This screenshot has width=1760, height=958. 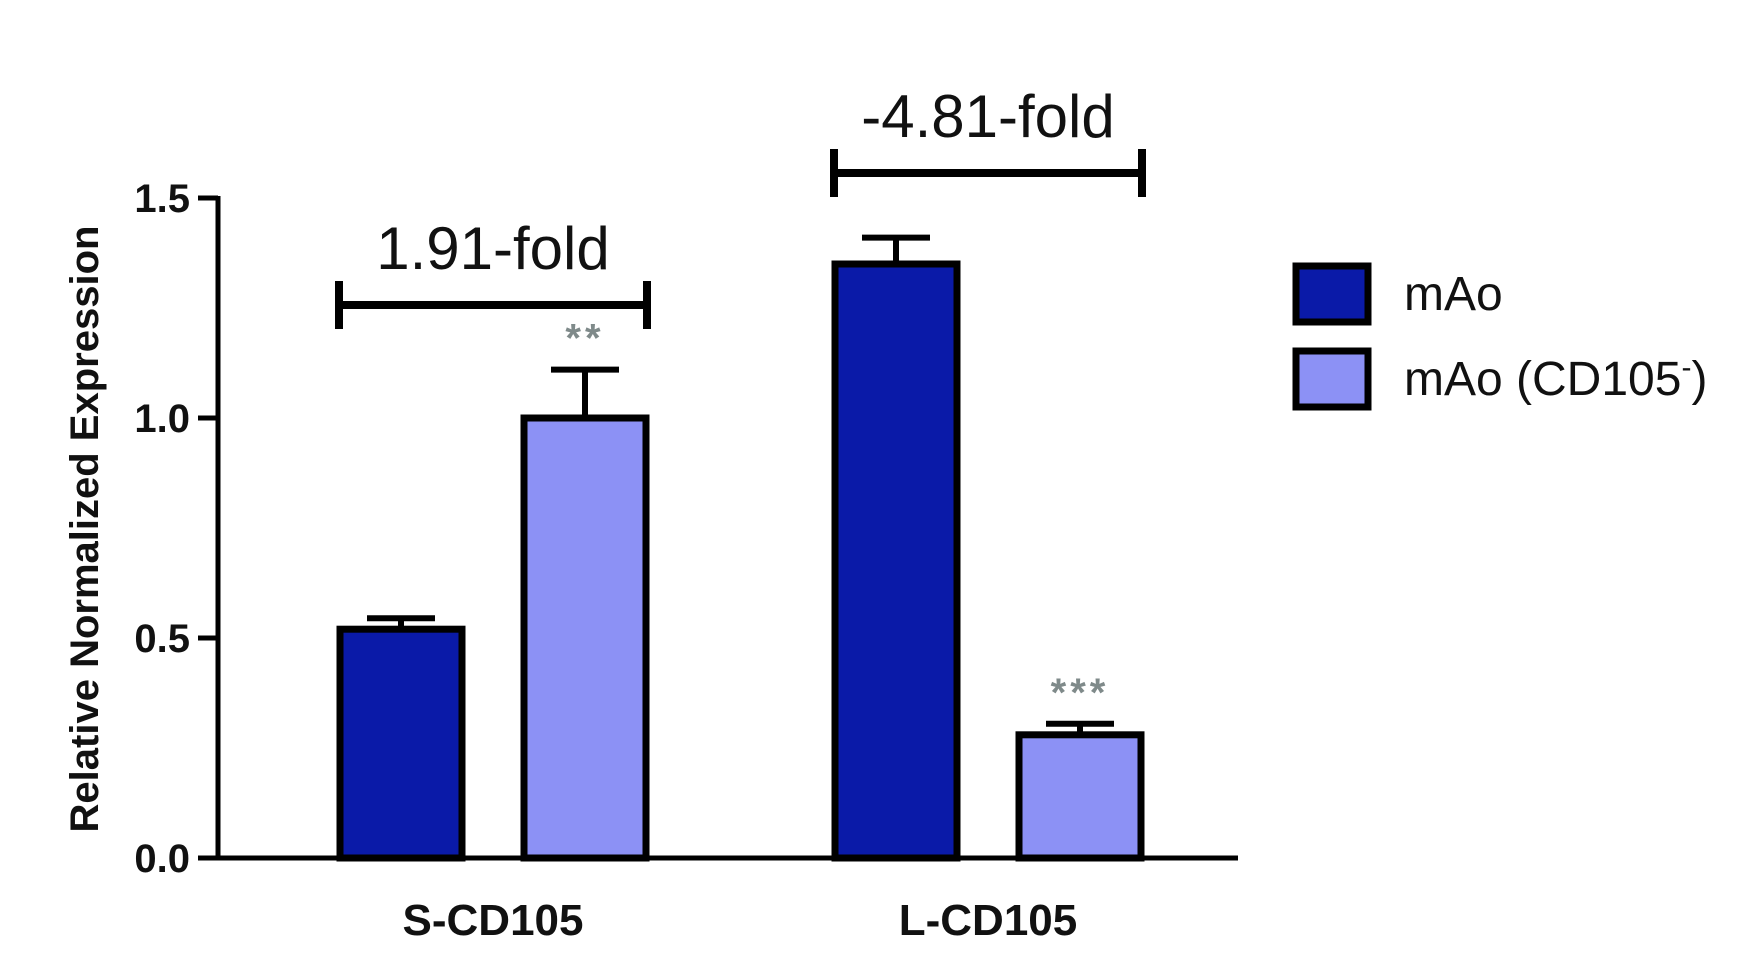 I want to click on legend-label: mAo, so click(x=1453, y=294).